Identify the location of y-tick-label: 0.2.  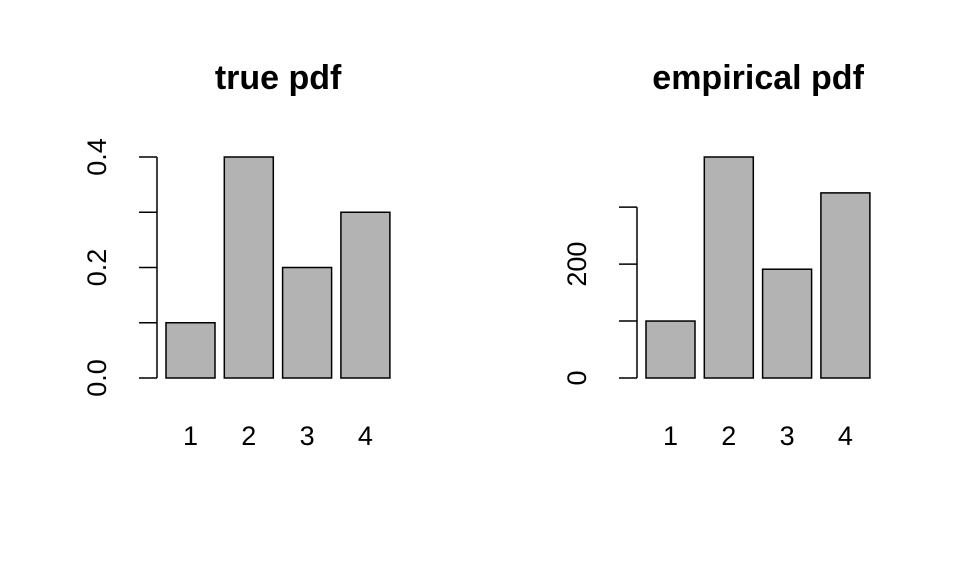
(97, 268).